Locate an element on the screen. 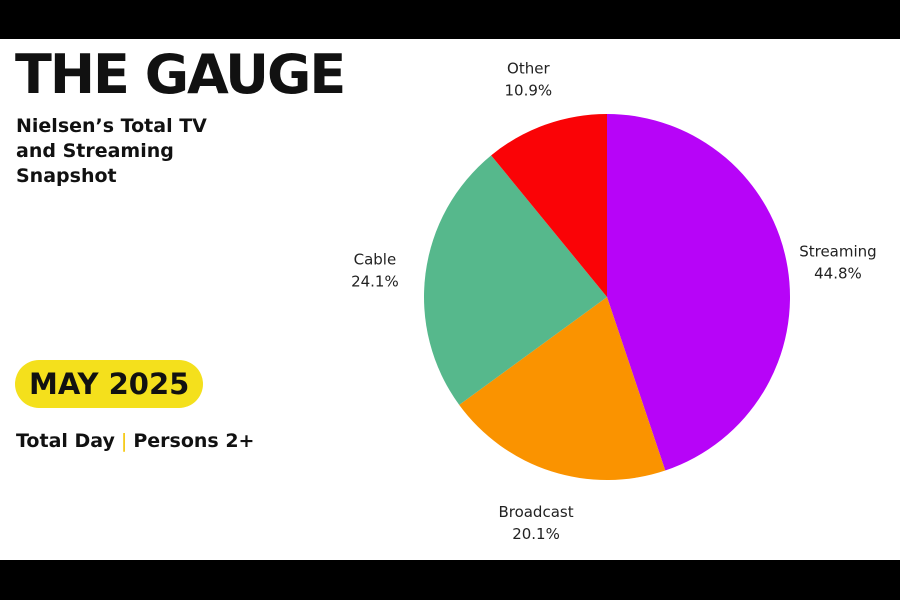 The image size is (900, 600). slice-label-streaming: Streaming is located at coordinates (837, 251).